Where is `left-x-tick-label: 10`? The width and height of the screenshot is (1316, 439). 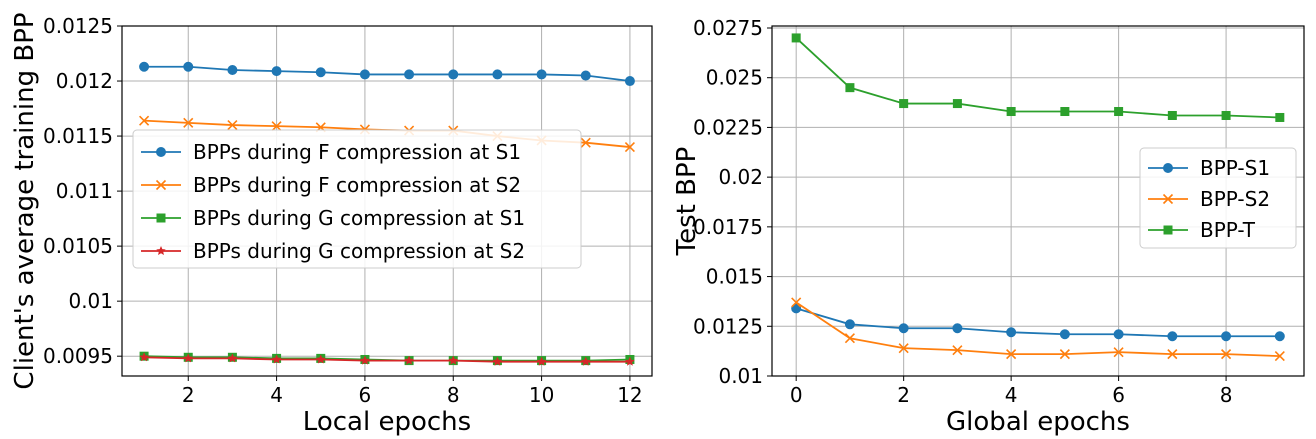 left-x-tick-label: 10 is located at coordinates (541, 395).